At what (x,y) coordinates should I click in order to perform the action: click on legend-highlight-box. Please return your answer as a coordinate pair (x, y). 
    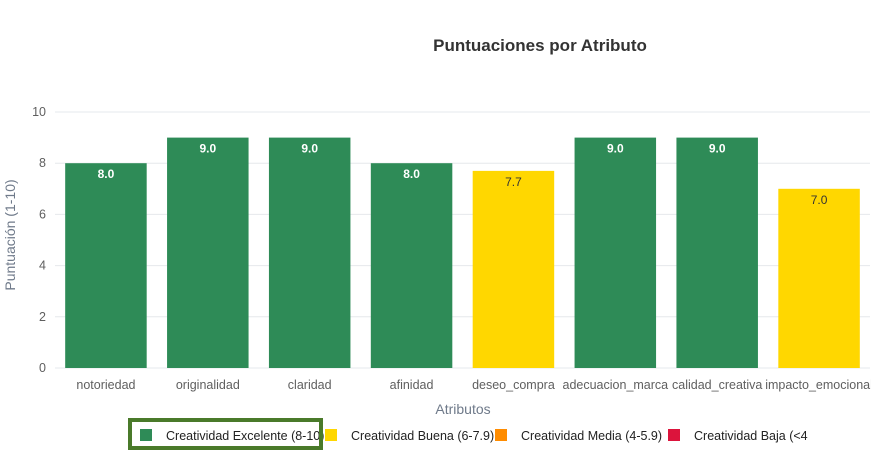
    Looking at the image, I should click on (225, 434).